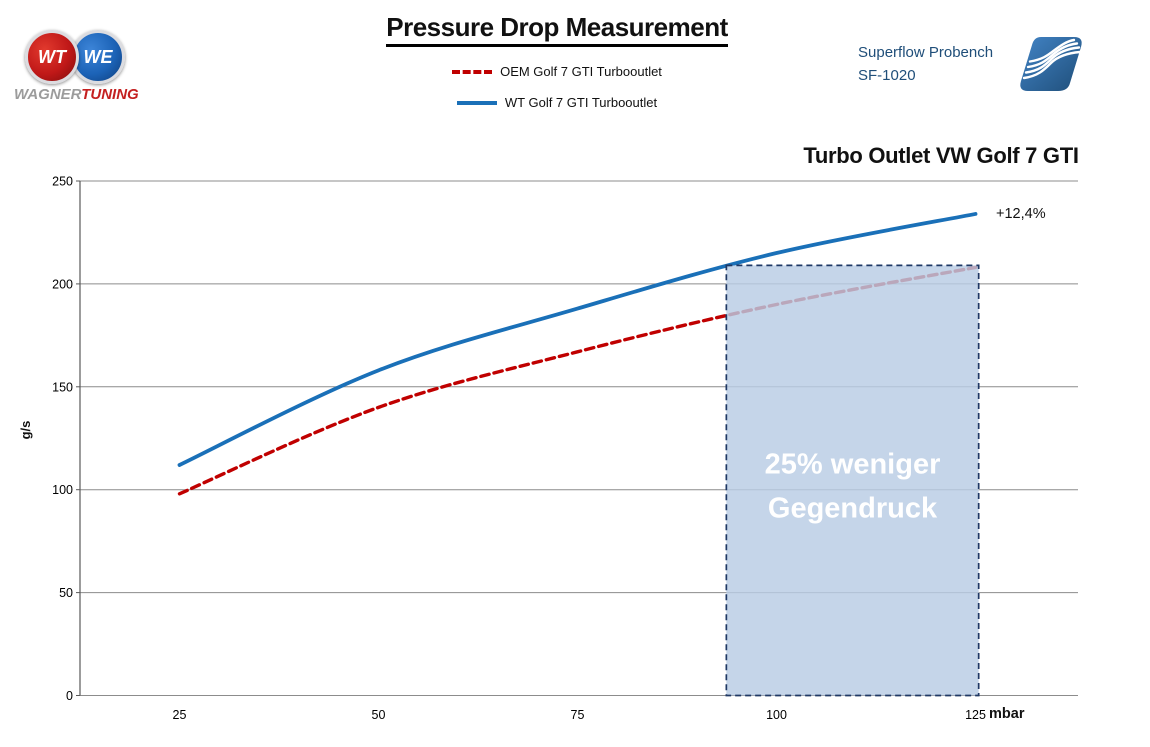 The width and height of the screenshot is (1150, 747). What do you see at coordinates (62, 387) in the screenshot?
I see `y-tick-label-150: 150` at bounding box center [62, 387].